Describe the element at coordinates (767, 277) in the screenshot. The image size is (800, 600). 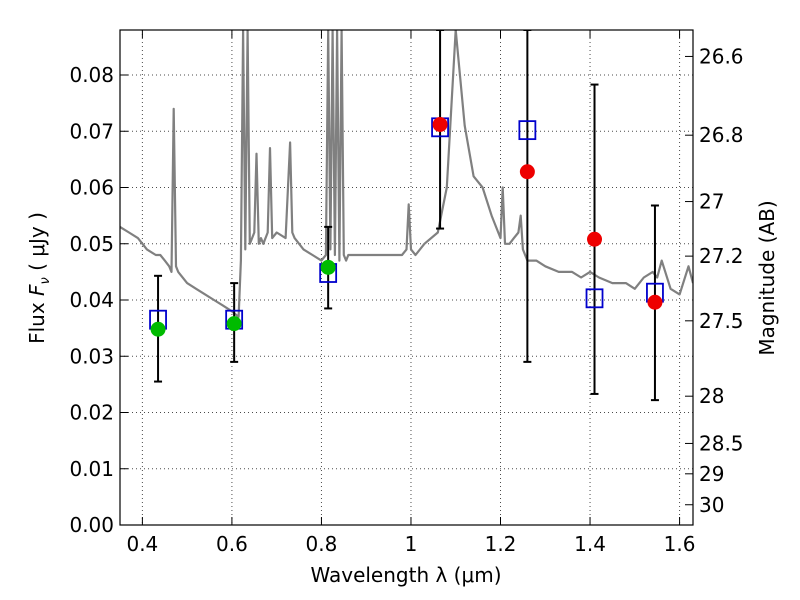
I see `right-axis-label: Magnitude (AB)` at that location.